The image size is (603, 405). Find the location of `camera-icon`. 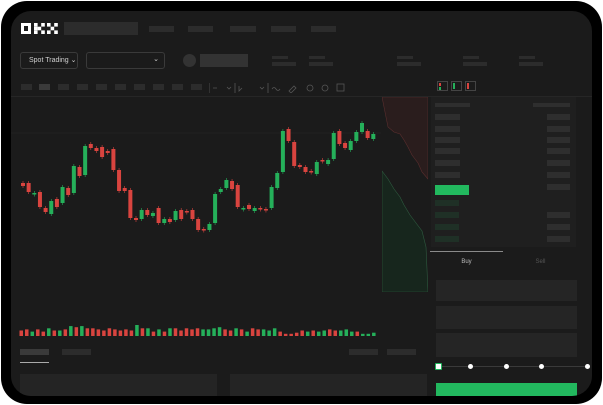

camera-icon is located at coordinates (310, 88).